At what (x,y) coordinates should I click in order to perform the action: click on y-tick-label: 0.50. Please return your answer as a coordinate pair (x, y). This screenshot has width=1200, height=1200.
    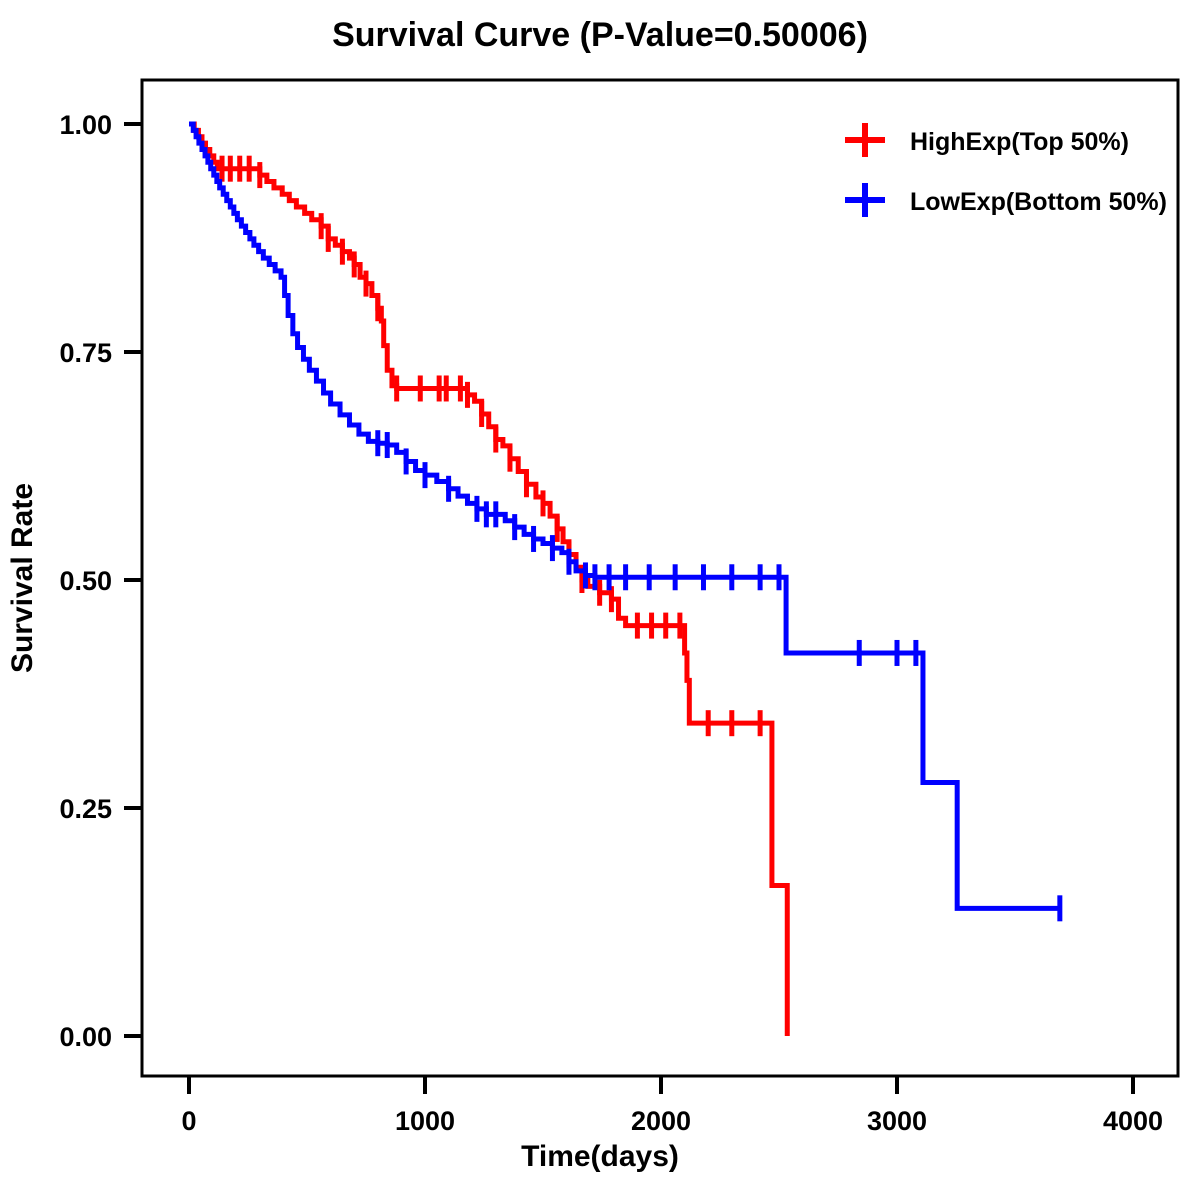
    Looking at the image, I should click on (85, 581).